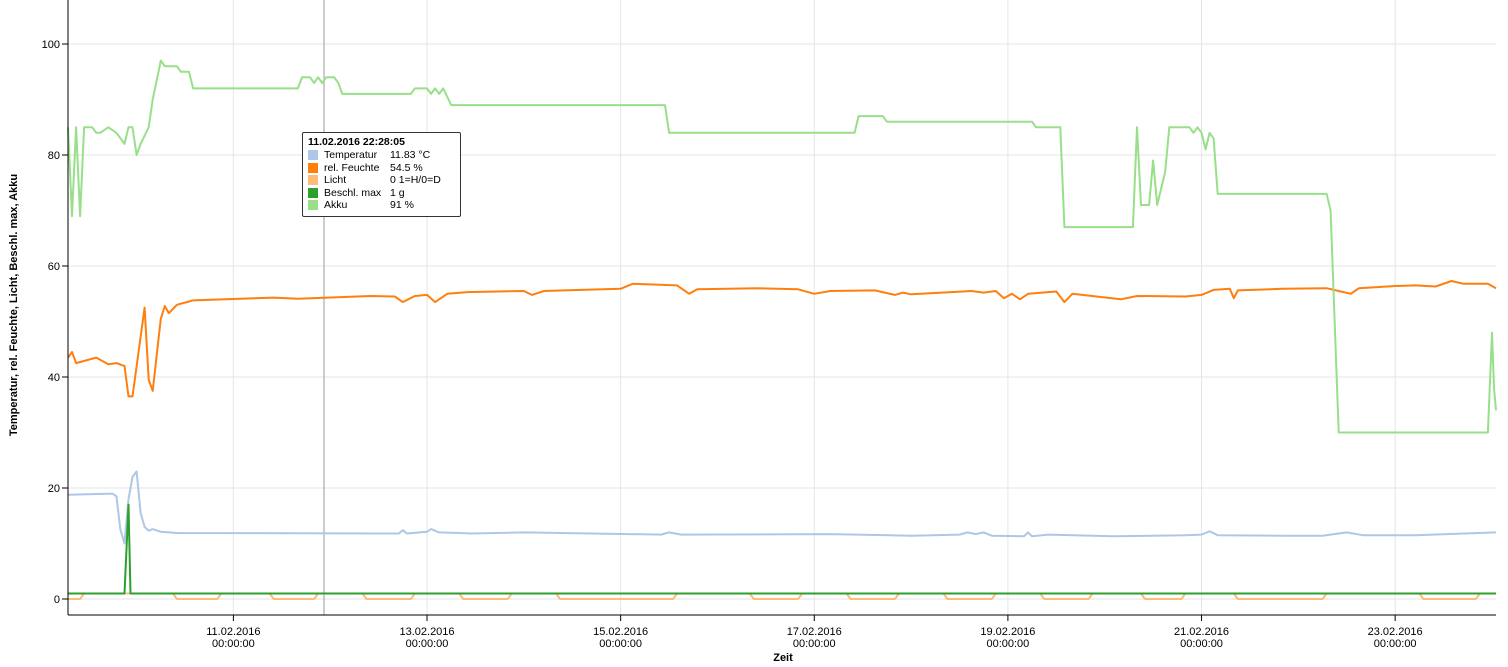 This screenshot has height=667, width=1508. Describe the element at coordinates (353, 192) in the screenshot. I see `tooltip-series-name: Beschl. max` at that location.